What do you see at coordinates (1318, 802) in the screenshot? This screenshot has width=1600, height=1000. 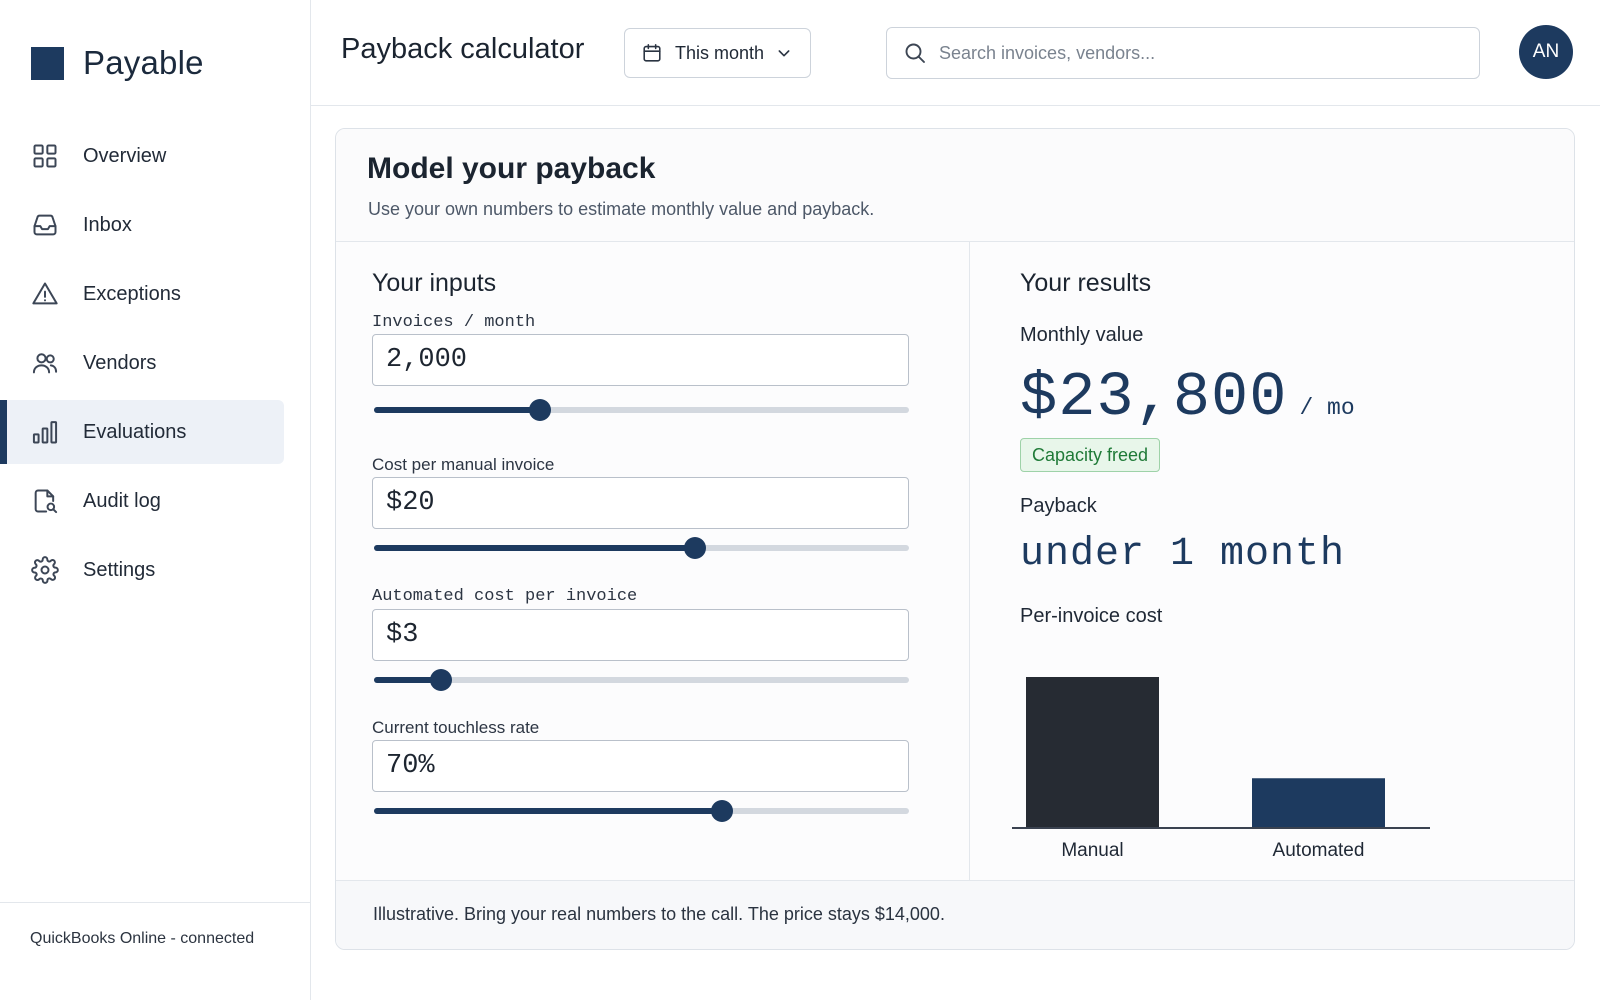 I see `bar-automated` at bounding box center [1318, 802].